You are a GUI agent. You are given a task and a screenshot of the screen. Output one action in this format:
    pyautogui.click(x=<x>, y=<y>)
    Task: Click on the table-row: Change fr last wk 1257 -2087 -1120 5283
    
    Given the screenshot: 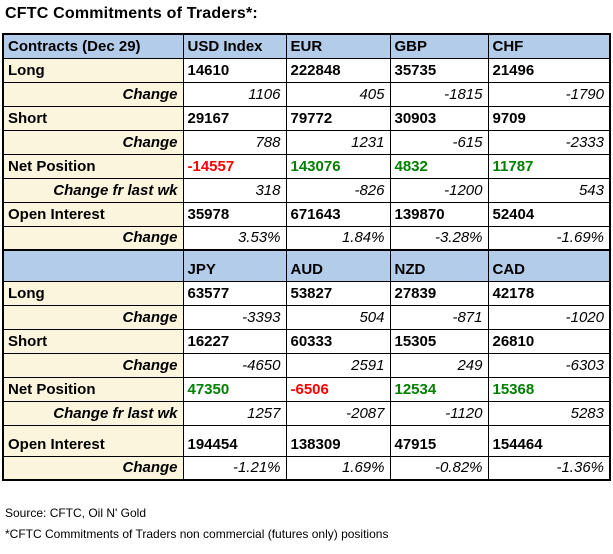 What is the action you would take?
    pyautogui.click(x=306, y=413)
    